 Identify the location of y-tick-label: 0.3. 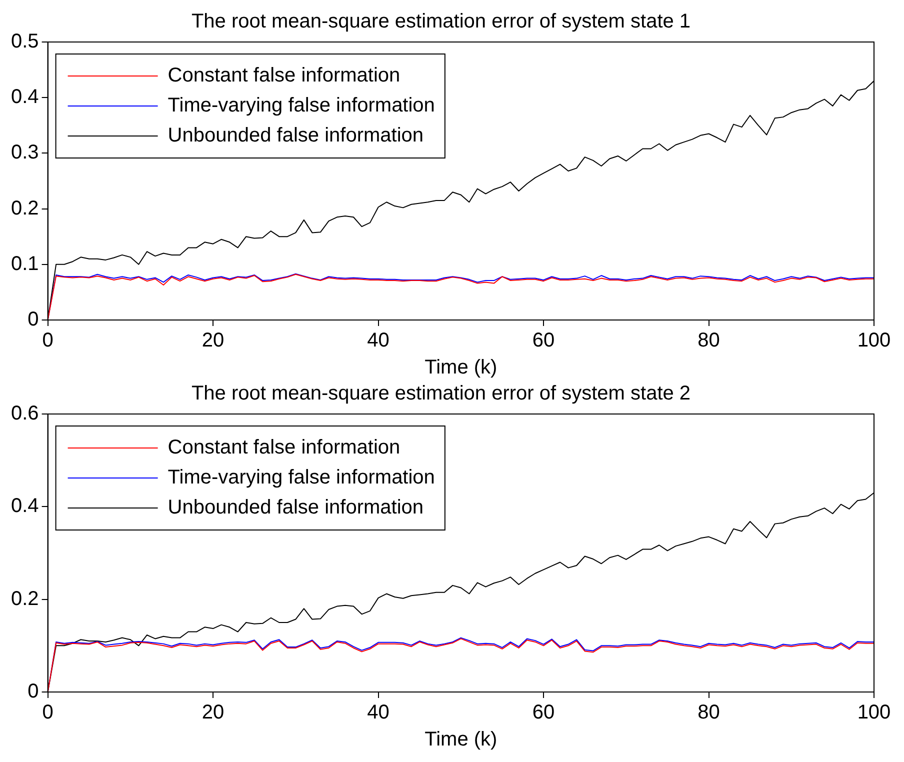
(24, 153).